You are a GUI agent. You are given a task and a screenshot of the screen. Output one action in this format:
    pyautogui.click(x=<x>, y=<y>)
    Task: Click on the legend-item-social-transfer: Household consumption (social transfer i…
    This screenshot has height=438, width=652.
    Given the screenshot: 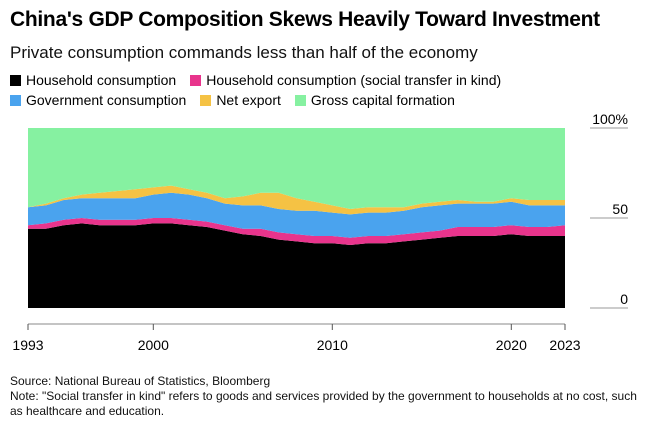 What is the action you would take?
    pyautogui.click(x=345, y=80)
    